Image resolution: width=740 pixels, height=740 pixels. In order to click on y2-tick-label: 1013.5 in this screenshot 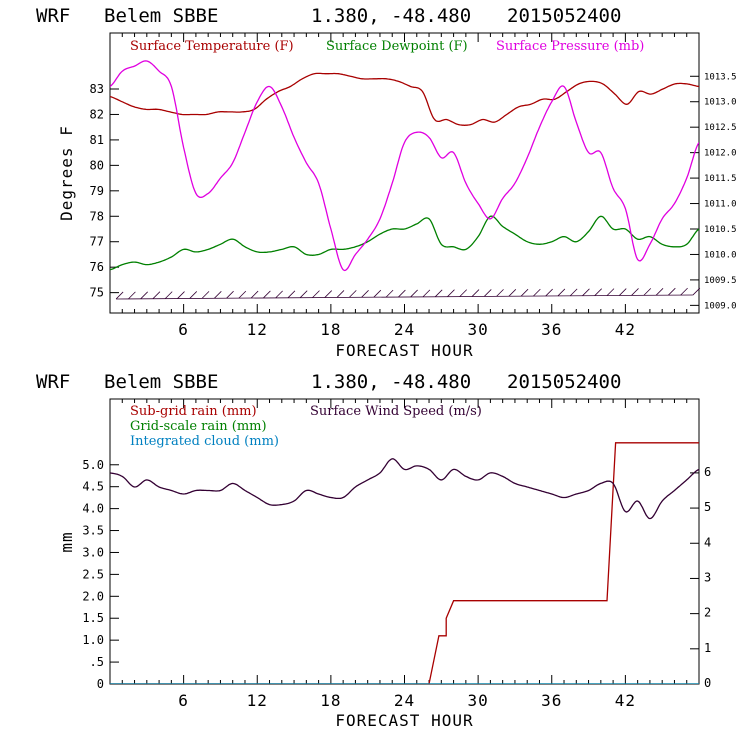, I will do `click(720, 77)`.